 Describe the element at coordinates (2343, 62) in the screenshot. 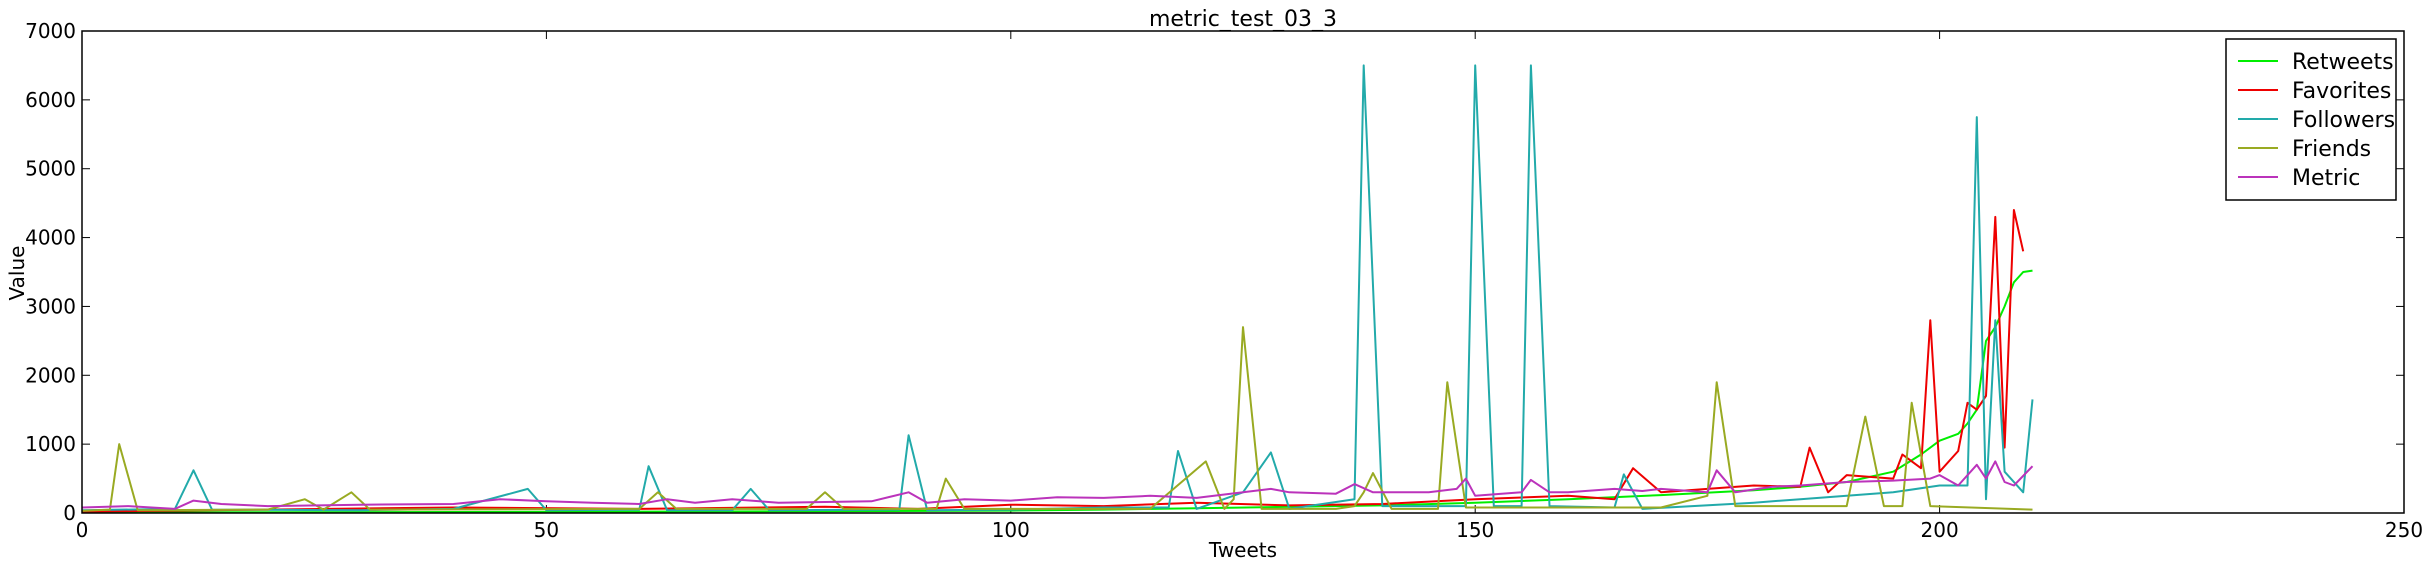

I see `legend-label: Retweets` at that location.